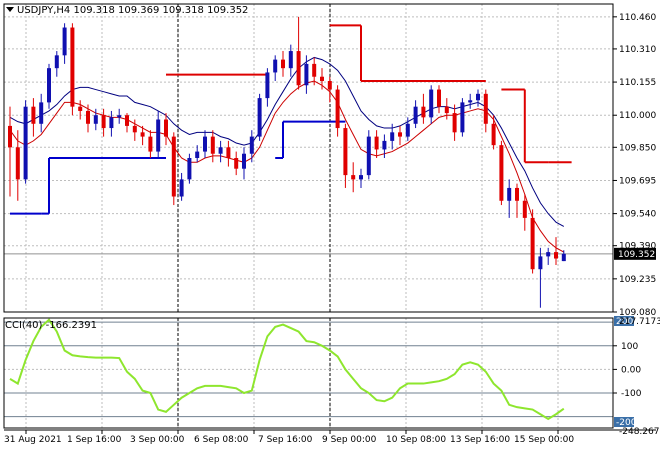 The image size is (660, 450). Describe the element at coordinates (639, 322) in the screenshot. I see `cci-max-label: 217.7173` at that location.